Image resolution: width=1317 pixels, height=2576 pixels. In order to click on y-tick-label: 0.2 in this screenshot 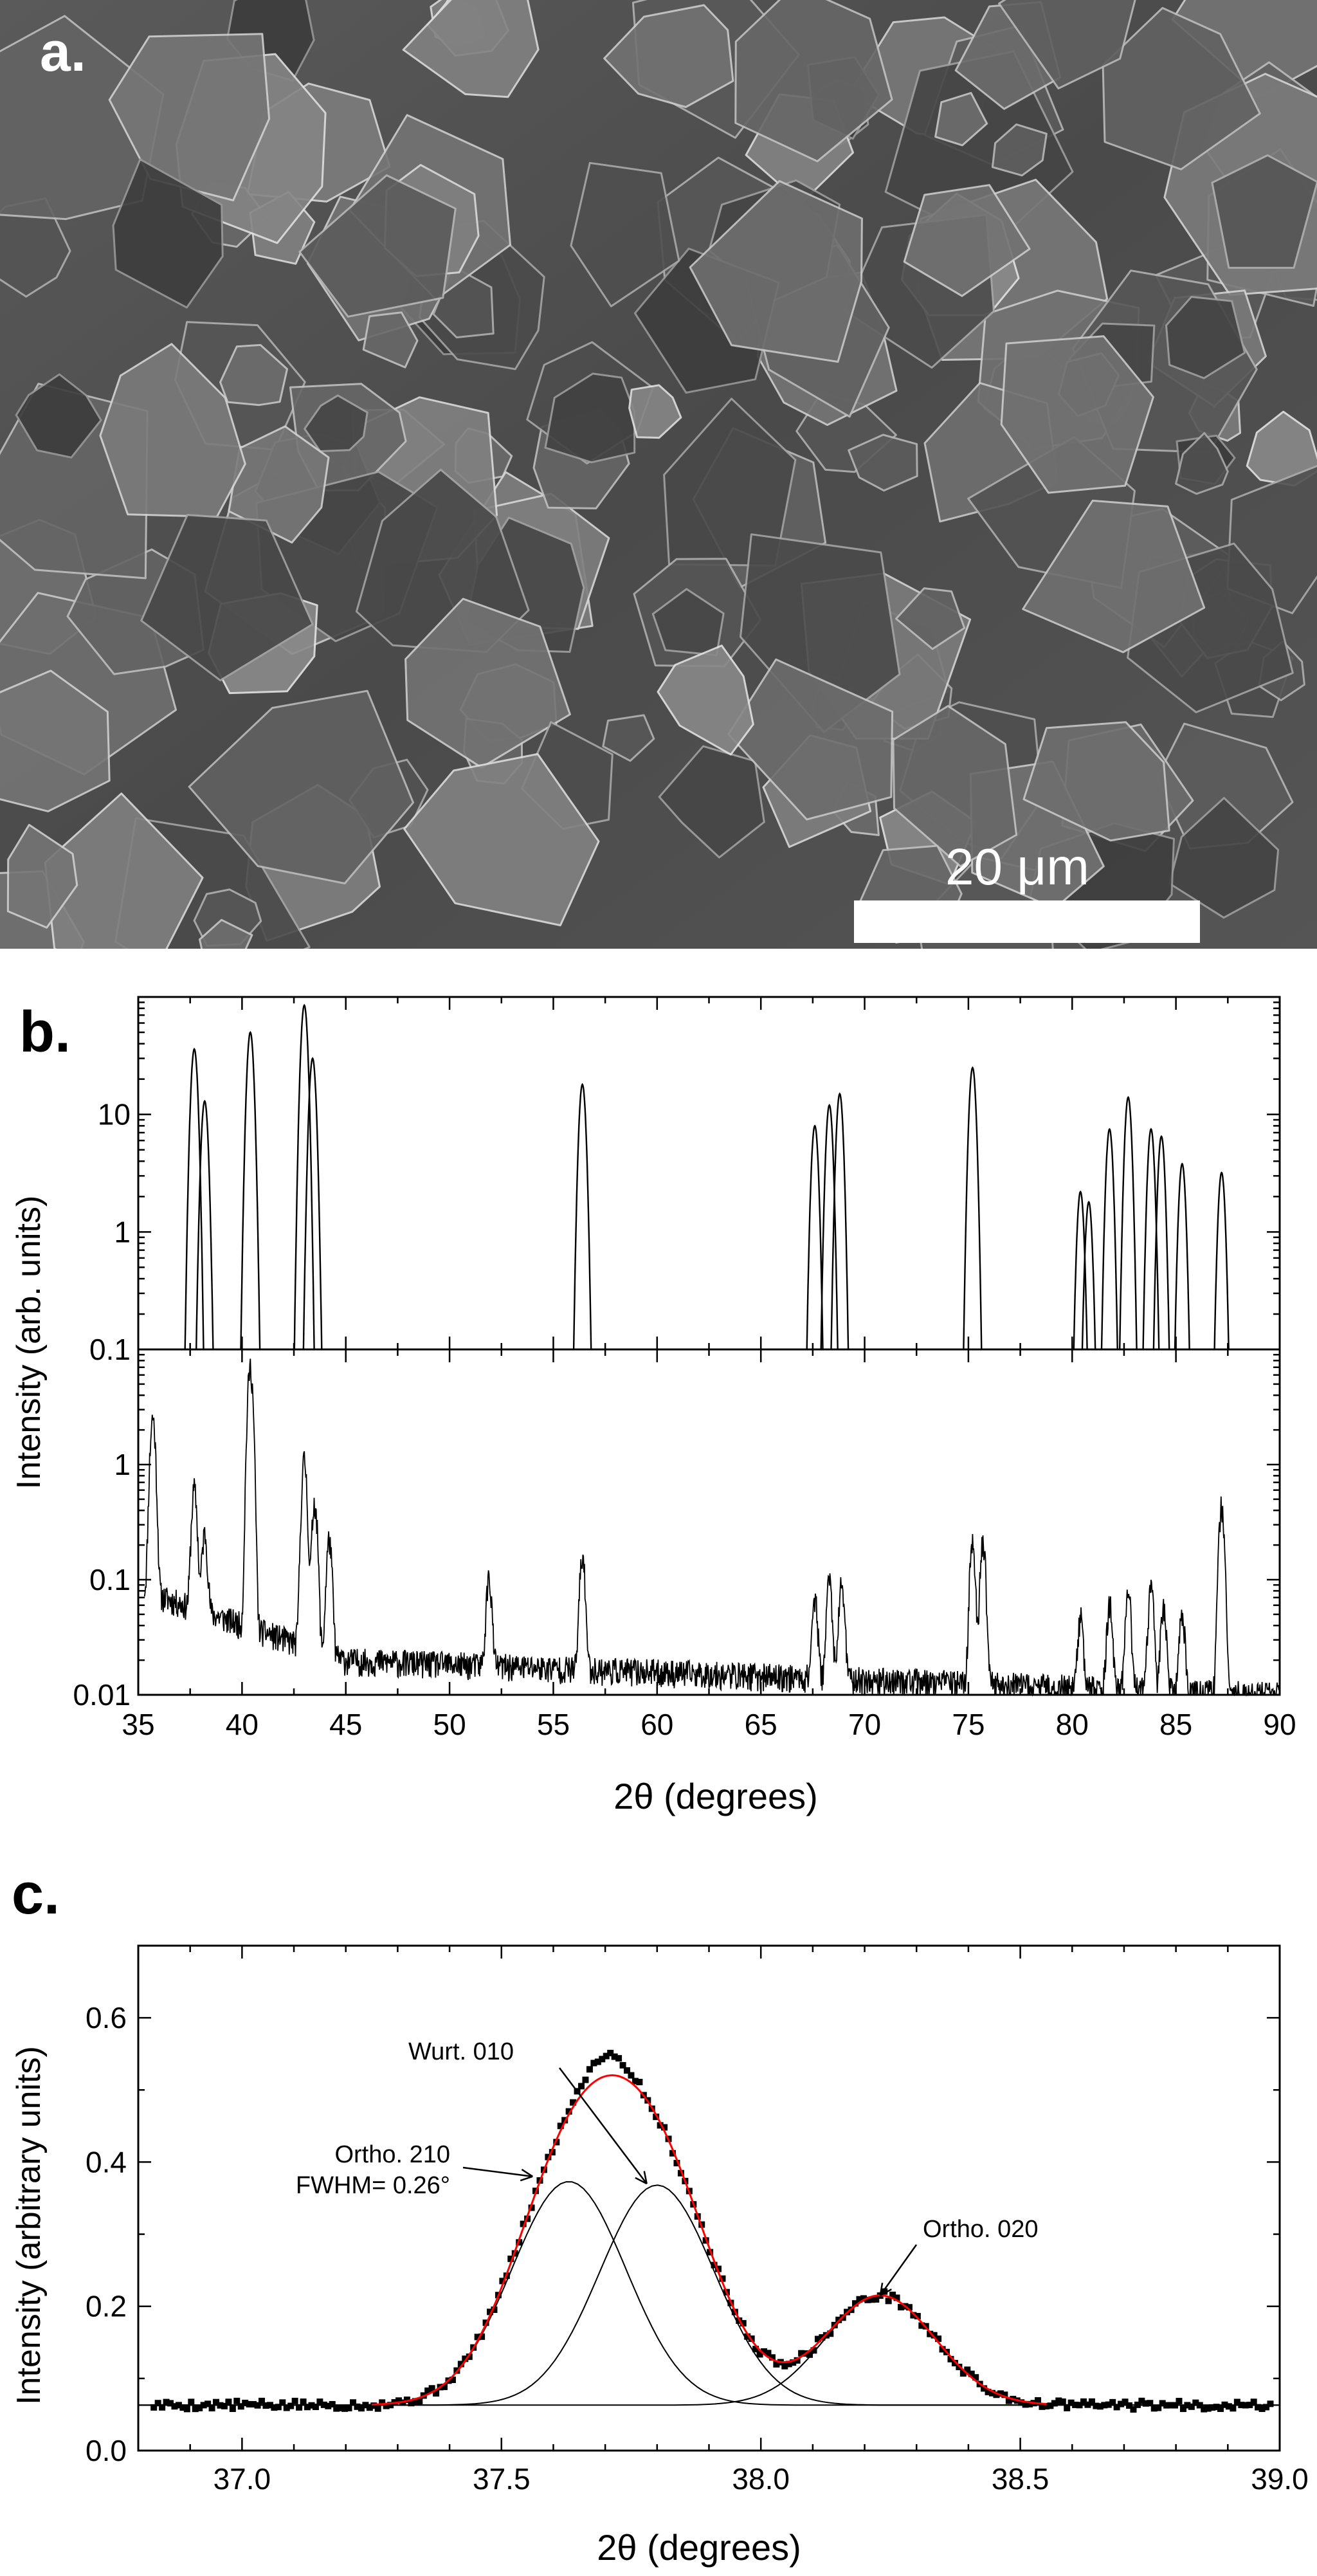, I will do `click(106, 2306)`.